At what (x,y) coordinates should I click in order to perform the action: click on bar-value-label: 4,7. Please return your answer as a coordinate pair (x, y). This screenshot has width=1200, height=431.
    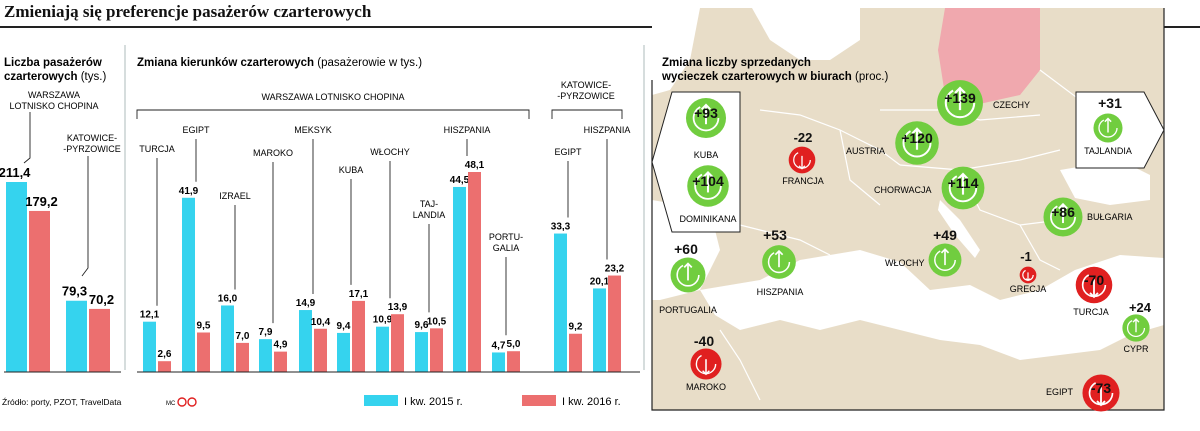
    Looking at the image, I should click on (499, 345).